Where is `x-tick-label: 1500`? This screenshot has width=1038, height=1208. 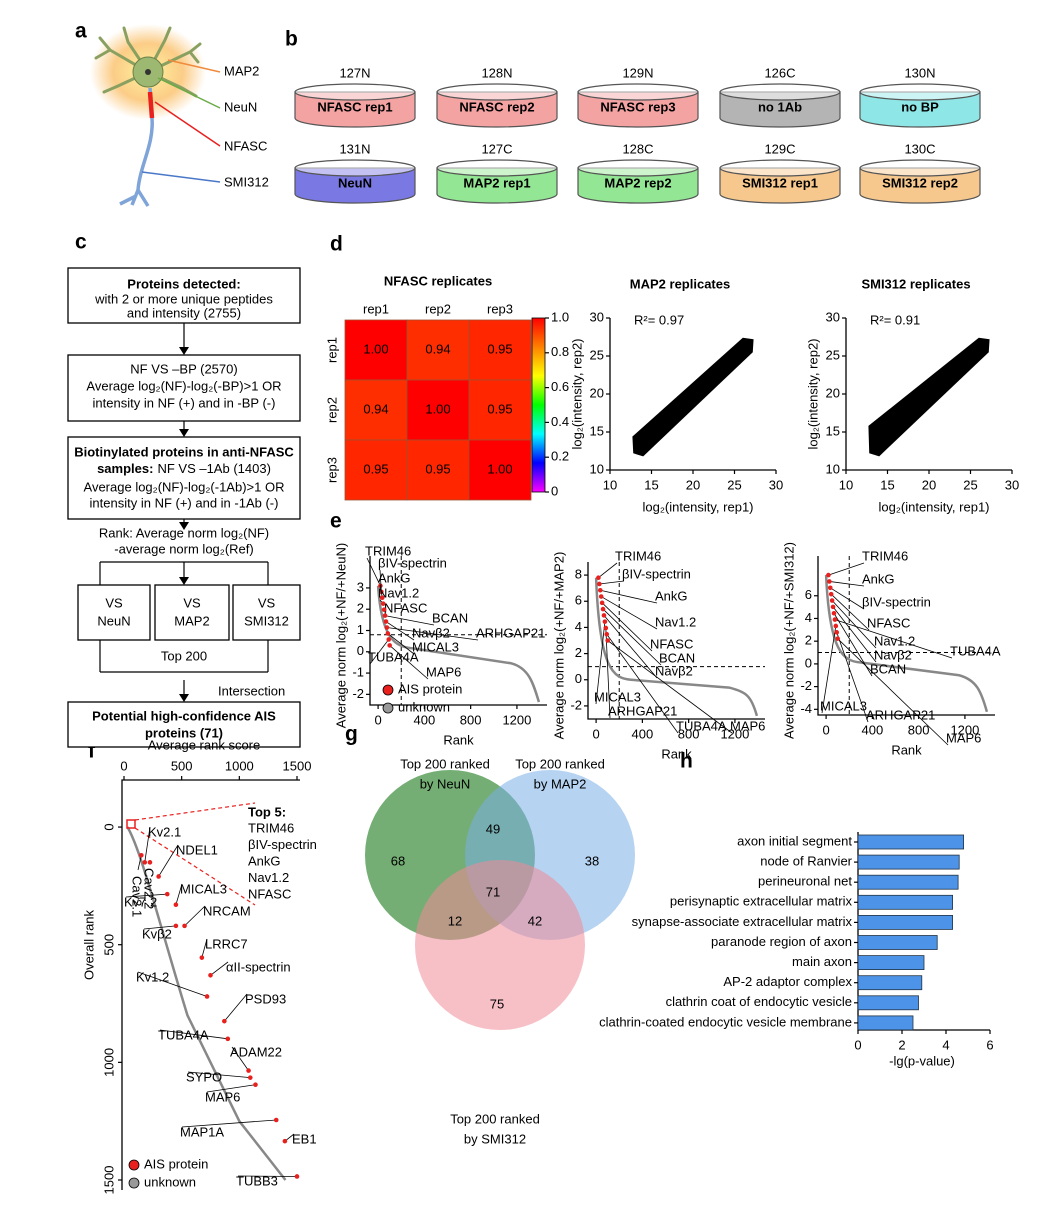
x-tick-label: 1500 is located at coordinates (297, 765).